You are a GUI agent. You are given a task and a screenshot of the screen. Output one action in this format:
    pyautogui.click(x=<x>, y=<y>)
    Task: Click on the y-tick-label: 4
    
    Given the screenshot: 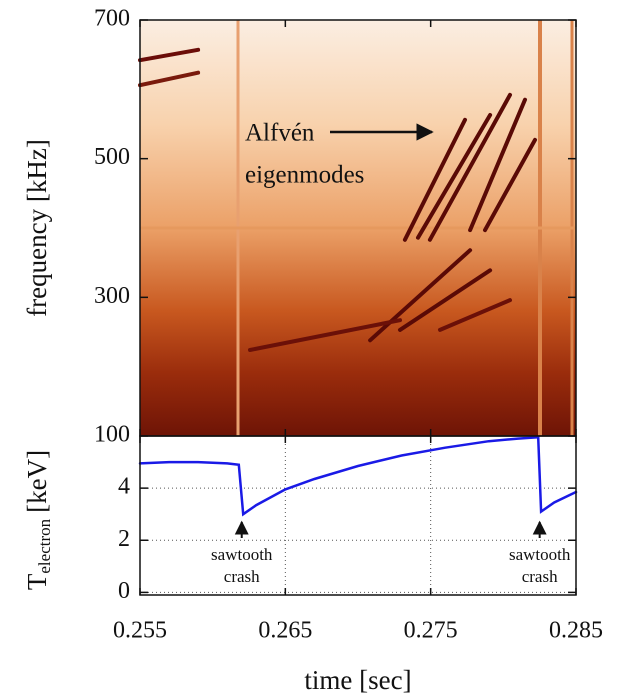 What is the action you would take?
    pyautogui.click(x=124, y=487)
    